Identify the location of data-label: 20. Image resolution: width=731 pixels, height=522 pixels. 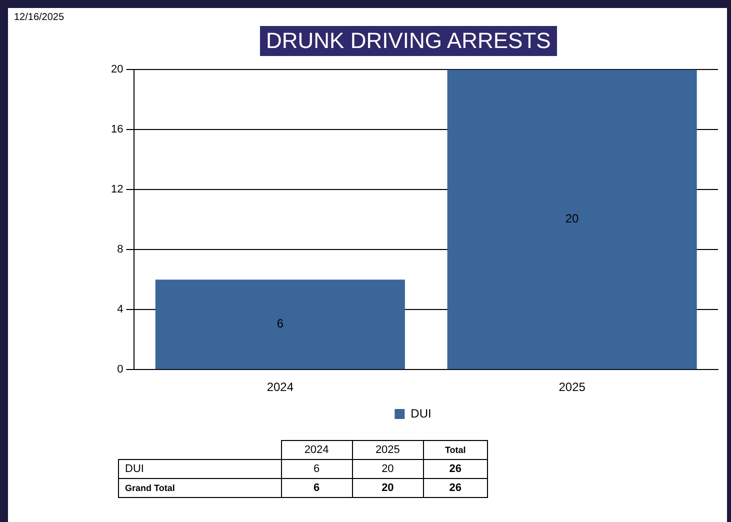
(572, 219).